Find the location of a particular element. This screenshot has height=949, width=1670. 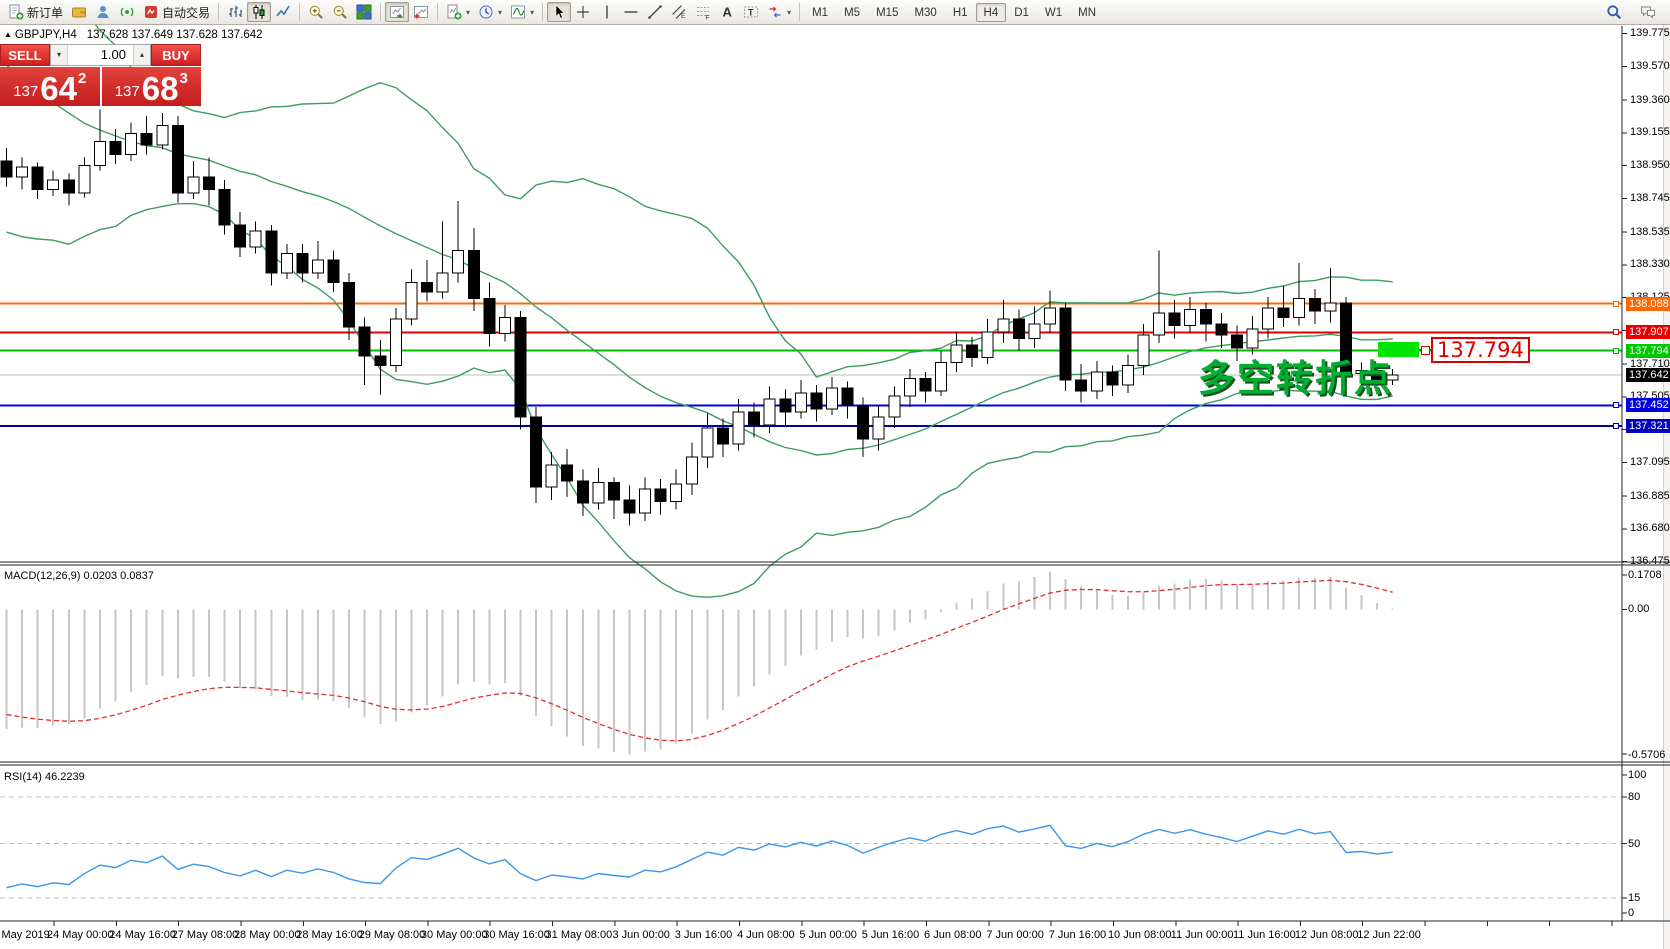

vertical-line-button is located at coordinates (607, 12).